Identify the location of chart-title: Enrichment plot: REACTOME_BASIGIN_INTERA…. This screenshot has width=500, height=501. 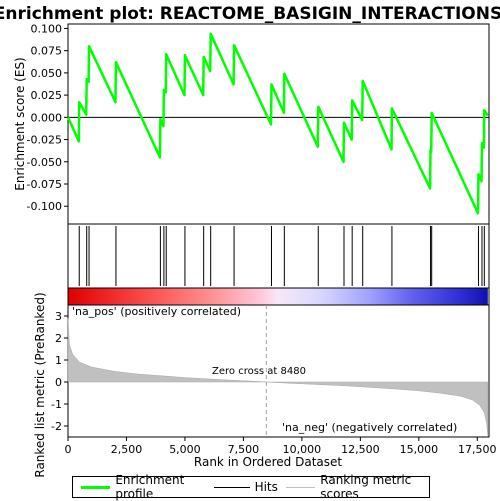
(250, 14).